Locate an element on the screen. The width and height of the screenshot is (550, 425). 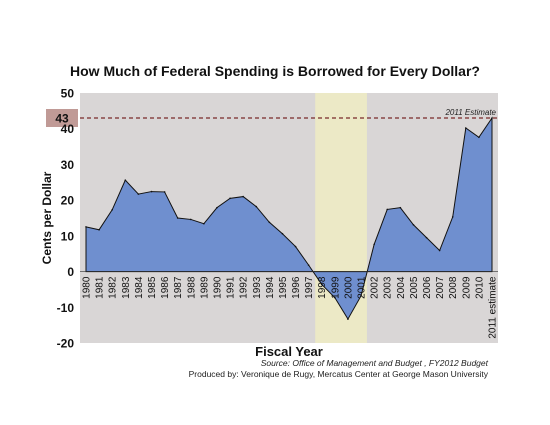
x-tick-label: 1988 is located at coordinates (191, 287).